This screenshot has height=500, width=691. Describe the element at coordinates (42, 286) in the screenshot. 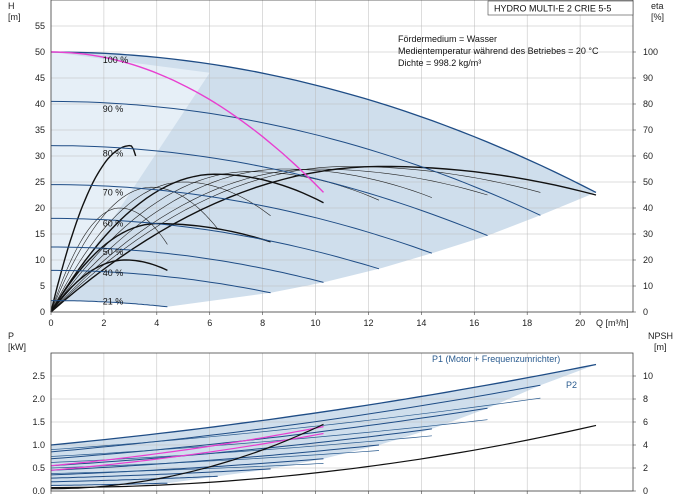

I see `h-tick-label: 5` at that location.